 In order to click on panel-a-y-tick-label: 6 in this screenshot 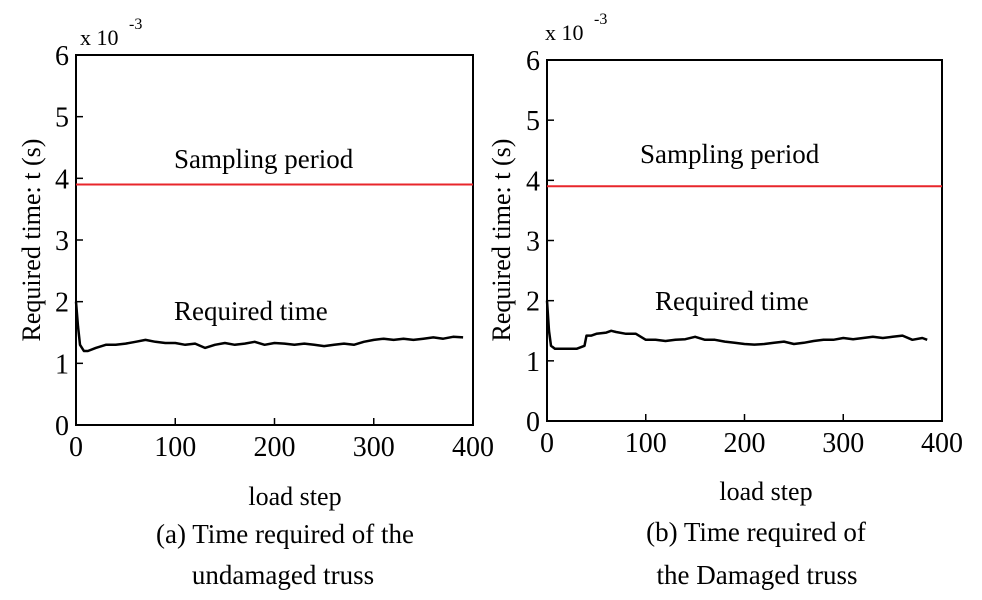, I will do `click(62, 56)`.